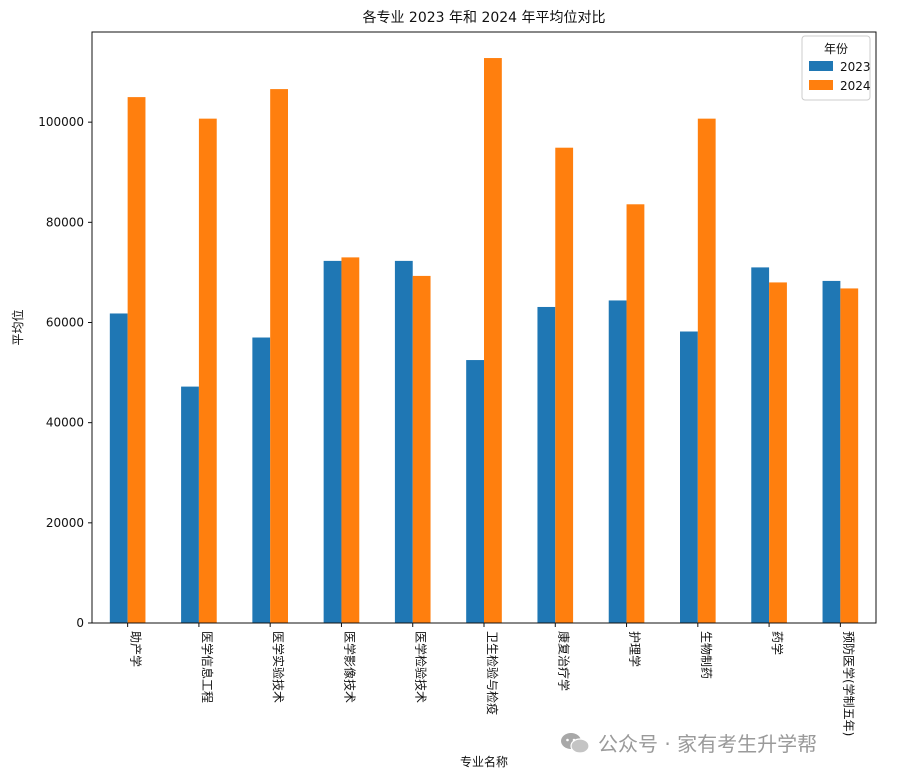  I want to click on legend-label-2023: 2023, so click(855, 67).